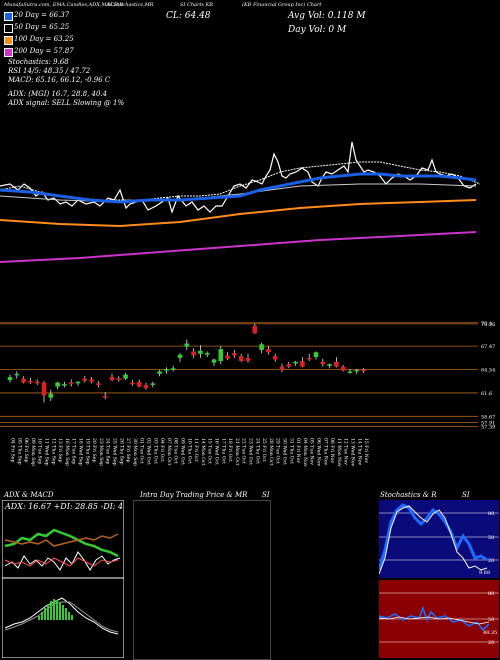  What do you see at coordinates (238, 247) in the screenshot?
I see `ema200-line` at bounding box center [238, 247].